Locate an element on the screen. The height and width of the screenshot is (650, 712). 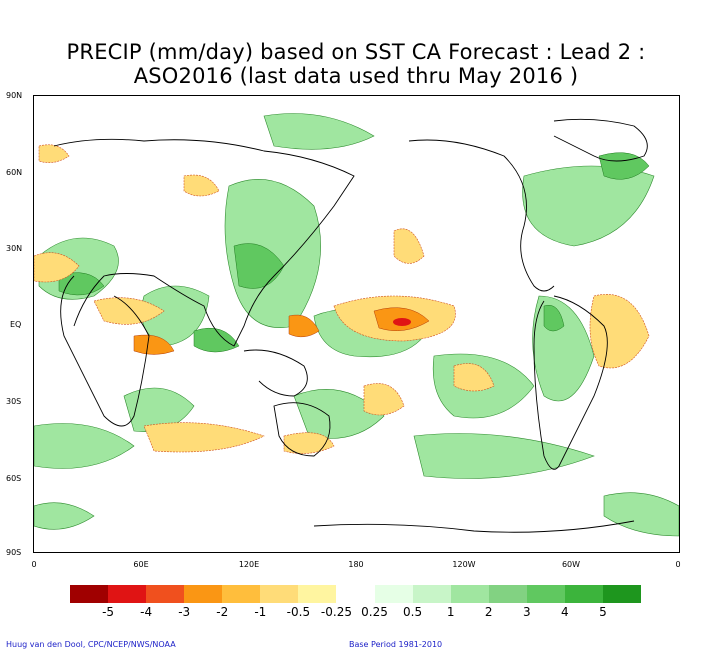
lat-label-30s: 30S is located at coordinates (14, 401).